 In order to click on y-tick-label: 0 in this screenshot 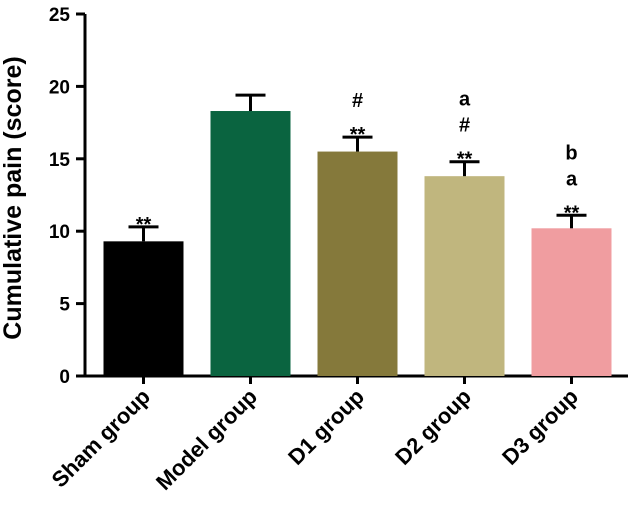, I will do `click(64, 377)`.